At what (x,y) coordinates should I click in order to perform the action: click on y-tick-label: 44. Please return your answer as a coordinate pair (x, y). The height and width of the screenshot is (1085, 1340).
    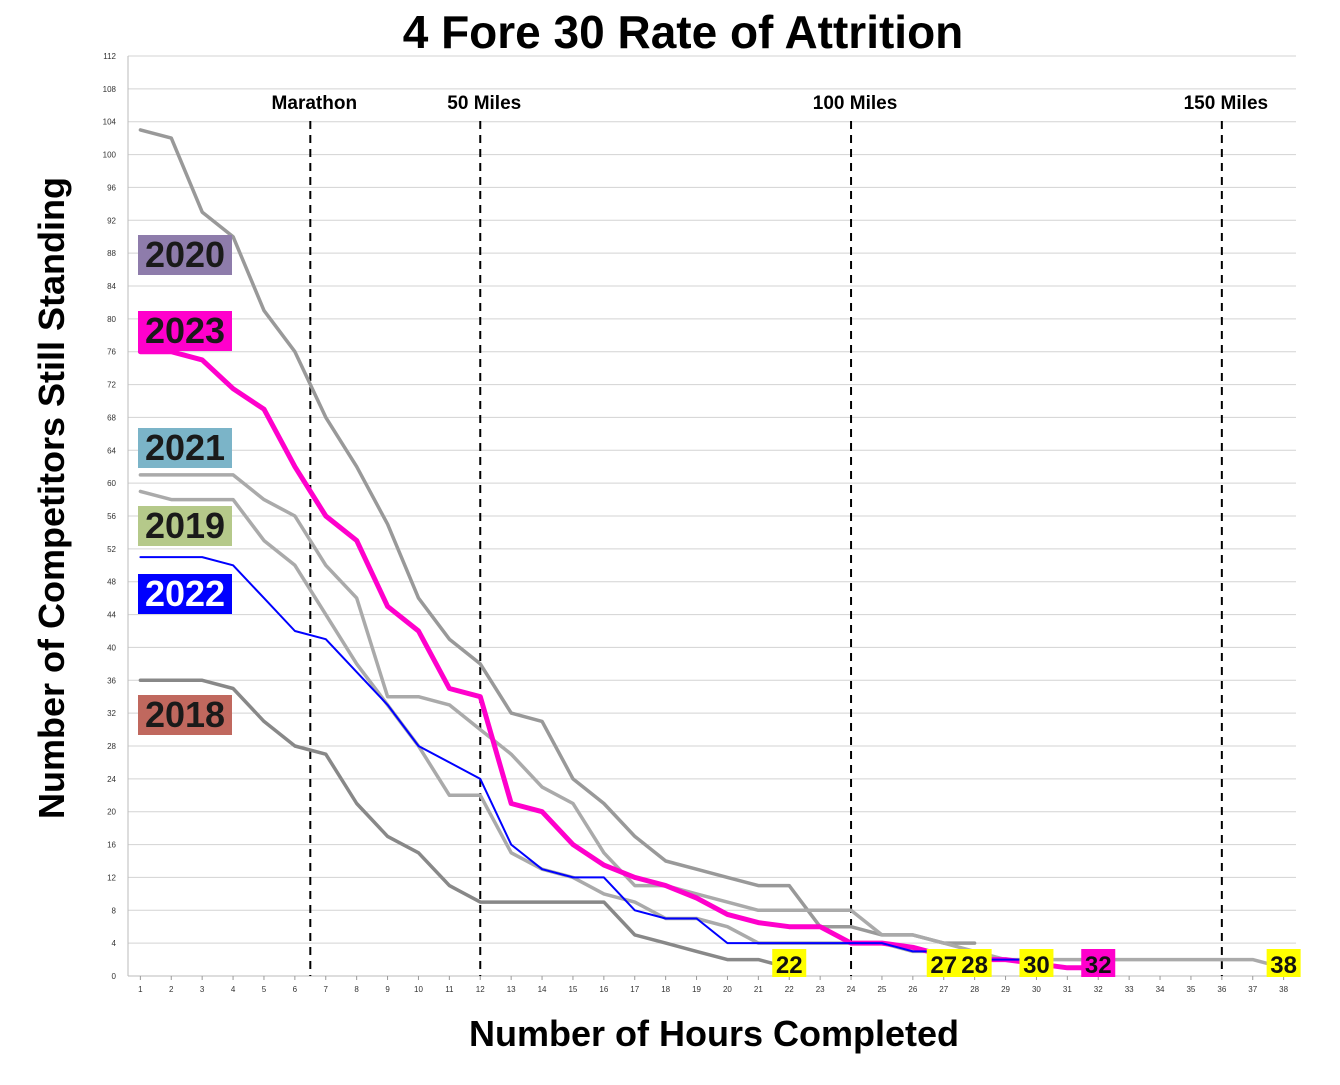
    Looking at the image, I should click on (111, 615).